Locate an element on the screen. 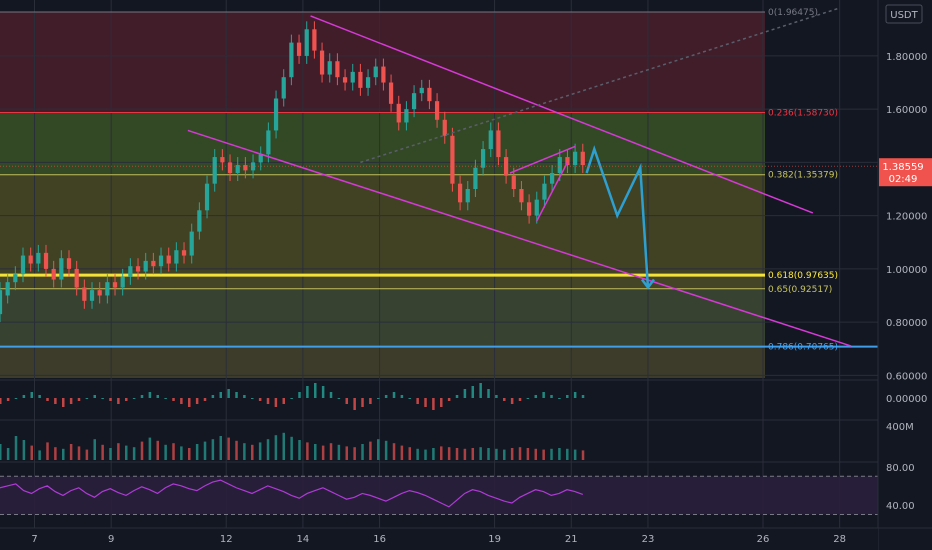 This screenshot has width=932, height=550. currency-box is located at coordinates (904, 14).